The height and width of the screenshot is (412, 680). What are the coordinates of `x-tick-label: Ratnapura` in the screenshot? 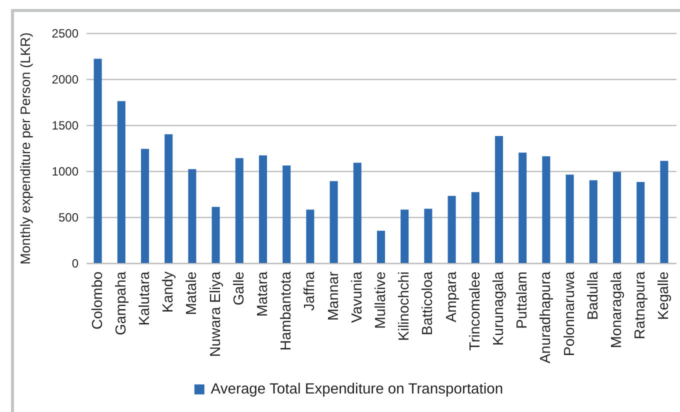 It's located at (640, 305).